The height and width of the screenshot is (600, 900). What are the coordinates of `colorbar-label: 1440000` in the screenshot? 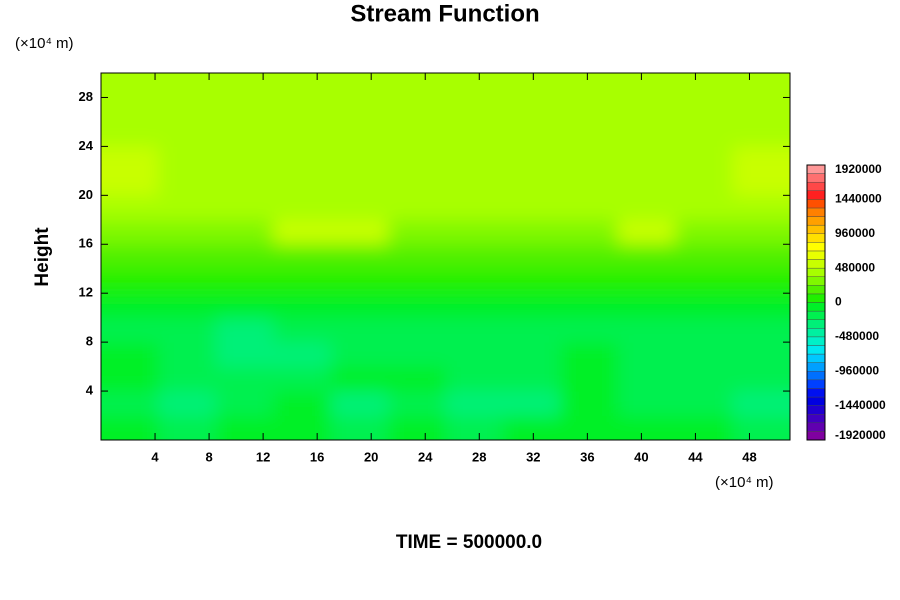 It's located at (858, 199).